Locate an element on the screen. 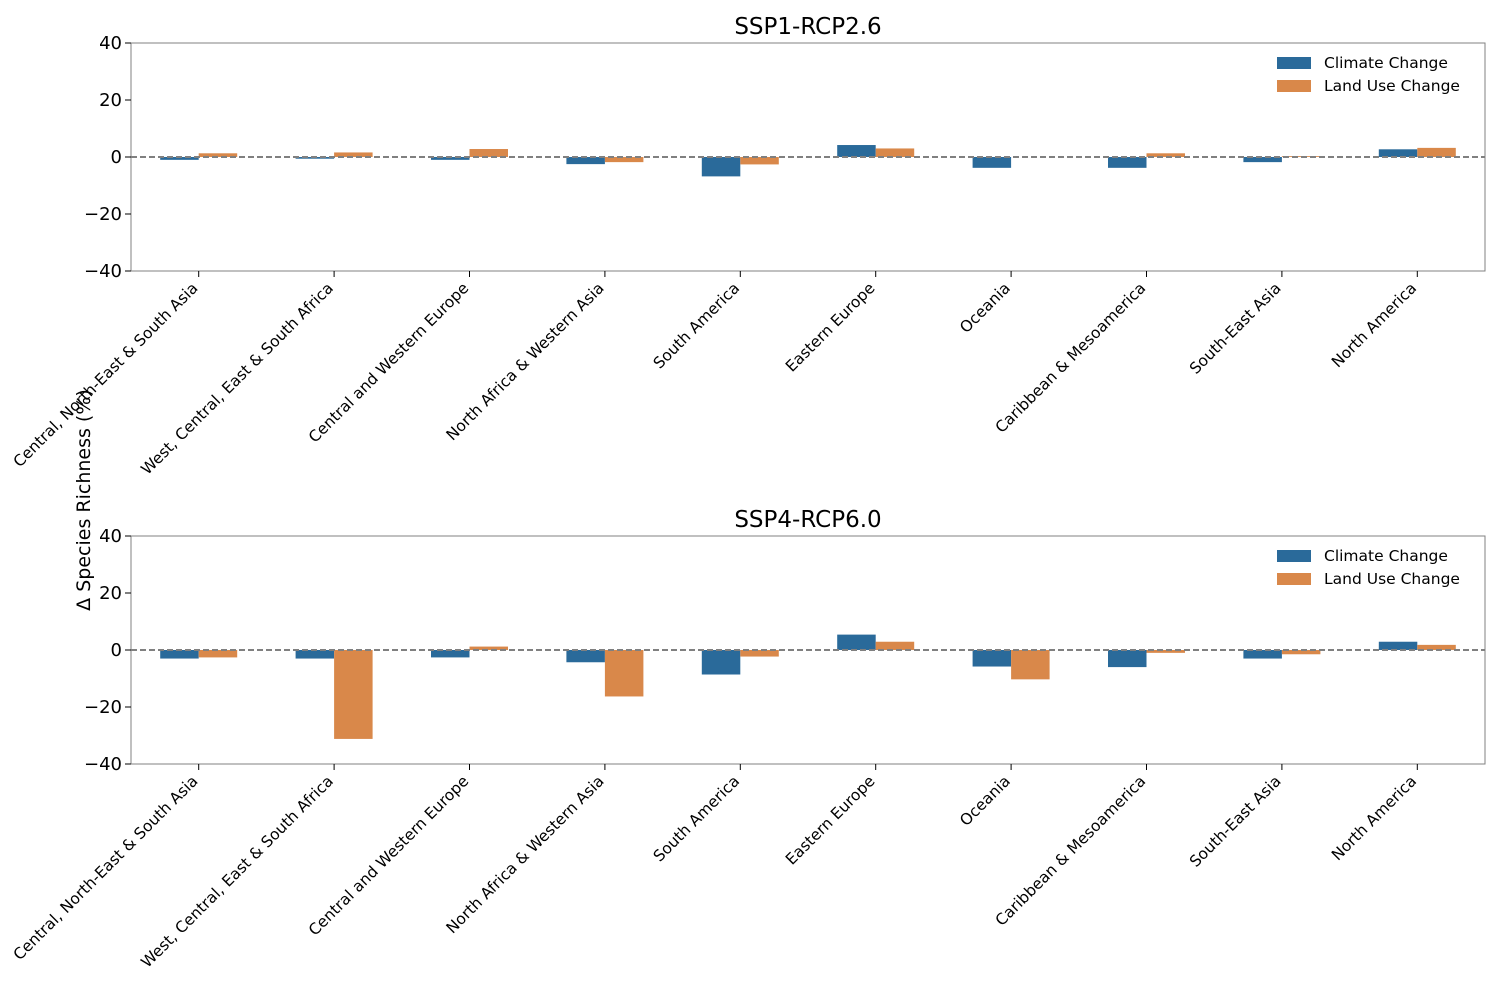 This screenshot has height=1000, width=1500. chart-title: SSP1-RCP2.6 is located at coordinates (807, 27).